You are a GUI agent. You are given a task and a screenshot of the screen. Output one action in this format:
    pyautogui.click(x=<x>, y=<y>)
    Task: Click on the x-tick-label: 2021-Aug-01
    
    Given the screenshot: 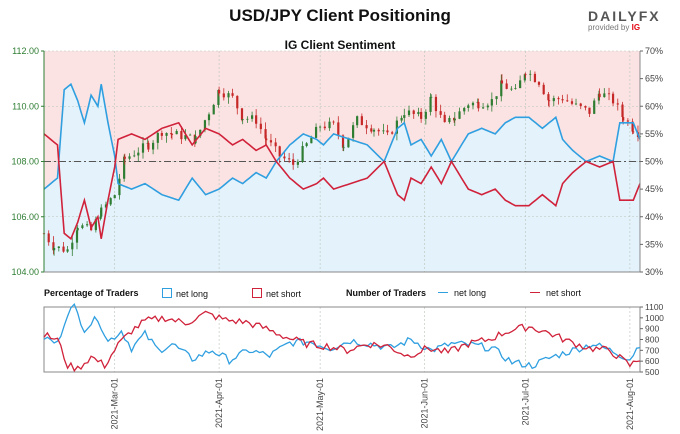 What is the action you would take?
    pyautogui.click(x=630, y=404)
    